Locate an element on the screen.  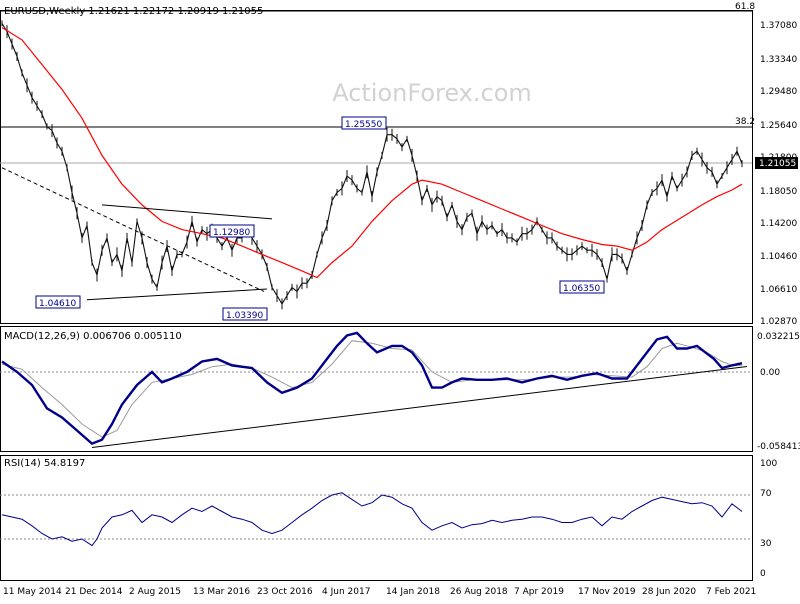
macd-title: MACD(12,26,9) 0.006706 0.005110 is located at coordinates (93, 336).